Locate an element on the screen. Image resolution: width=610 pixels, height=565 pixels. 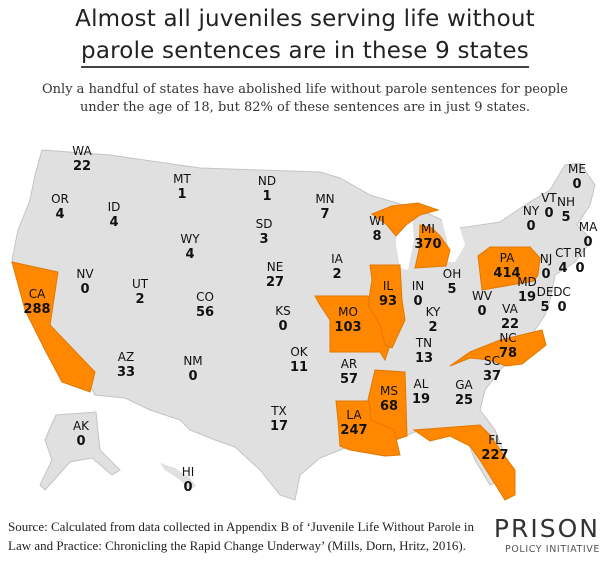
state-label-ct: CT 4 is located at coordinates (563, 261).